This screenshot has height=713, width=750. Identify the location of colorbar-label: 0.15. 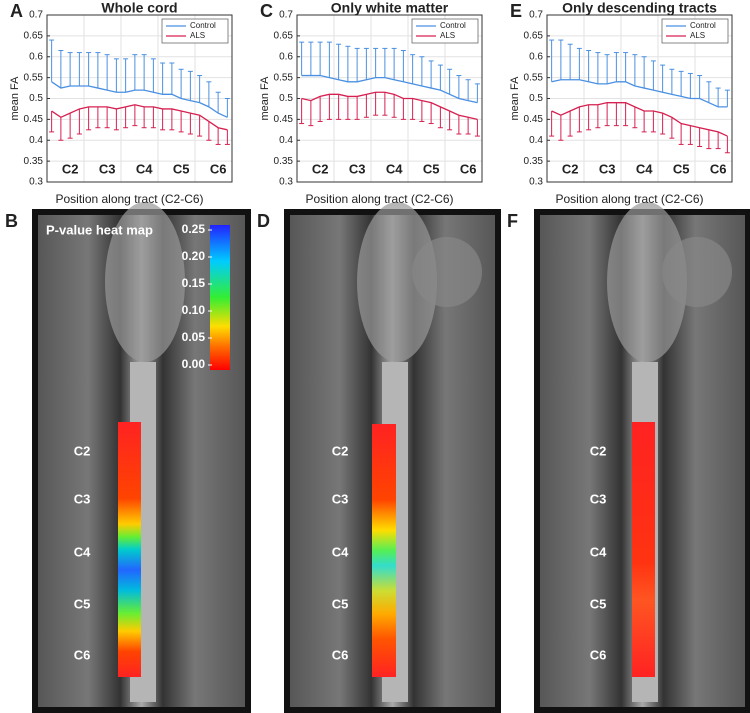
(194, 283).